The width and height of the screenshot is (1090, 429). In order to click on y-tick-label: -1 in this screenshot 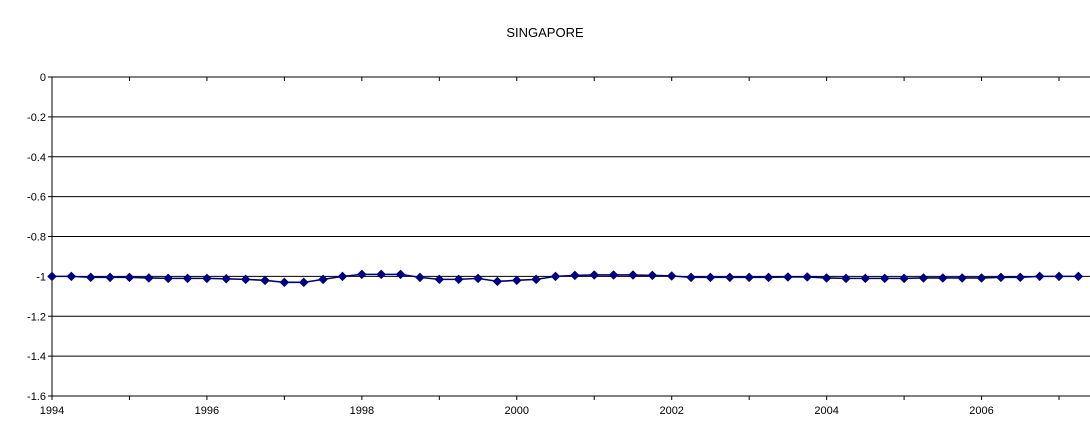, I will do `click(41, 277)`.